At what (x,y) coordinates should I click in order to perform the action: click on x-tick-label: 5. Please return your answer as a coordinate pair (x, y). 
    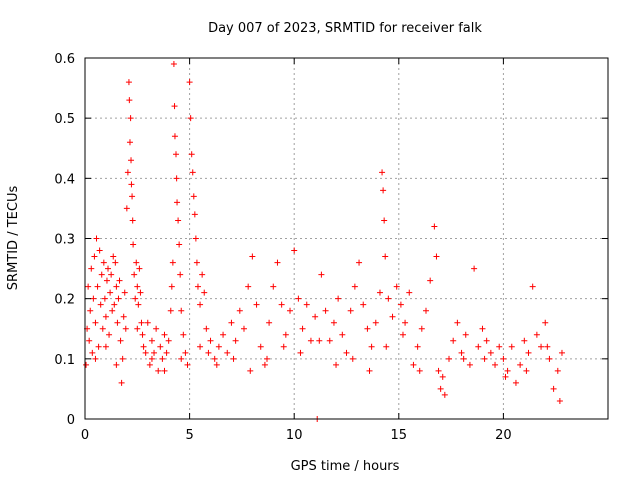
    Looking at the image, I should click on (189, 435).